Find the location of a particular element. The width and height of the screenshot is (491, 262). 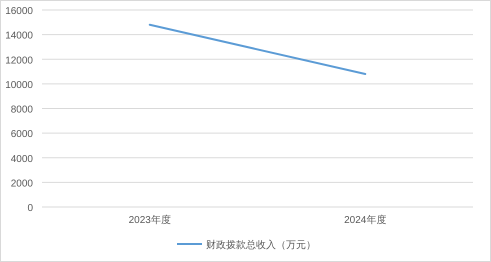

y-tick-label: 16000 is located at coordinates (19, 11).